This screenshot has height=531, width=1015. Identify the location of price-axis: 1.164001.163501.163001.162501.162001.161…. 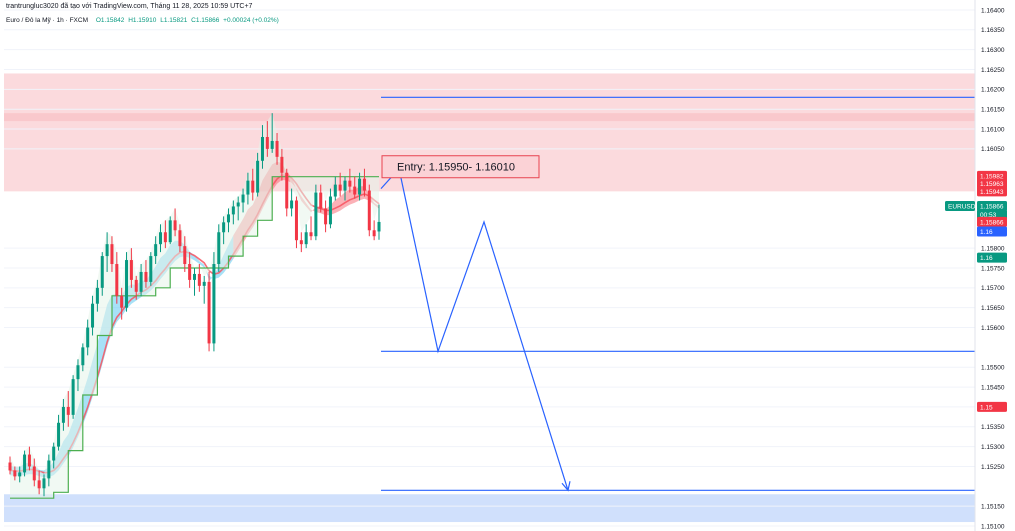
(989, 265).